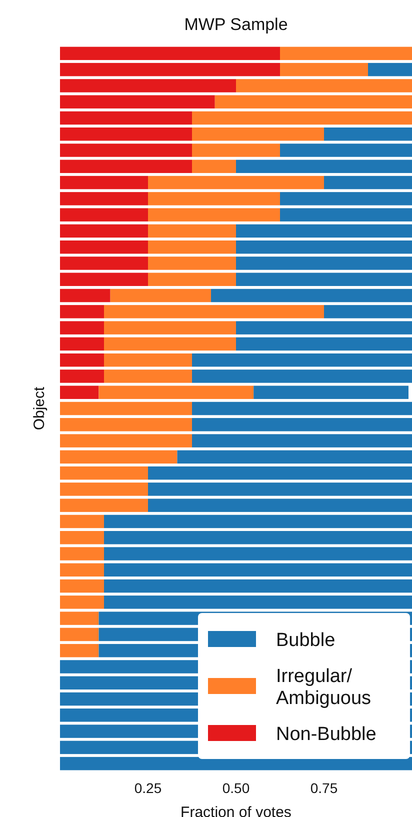 Image resolution: width=412 pixels, height=817 pixels. Describe the element at coordinates (306, 640) in the screenshot. I see `legend-label: Bubble` at that location.